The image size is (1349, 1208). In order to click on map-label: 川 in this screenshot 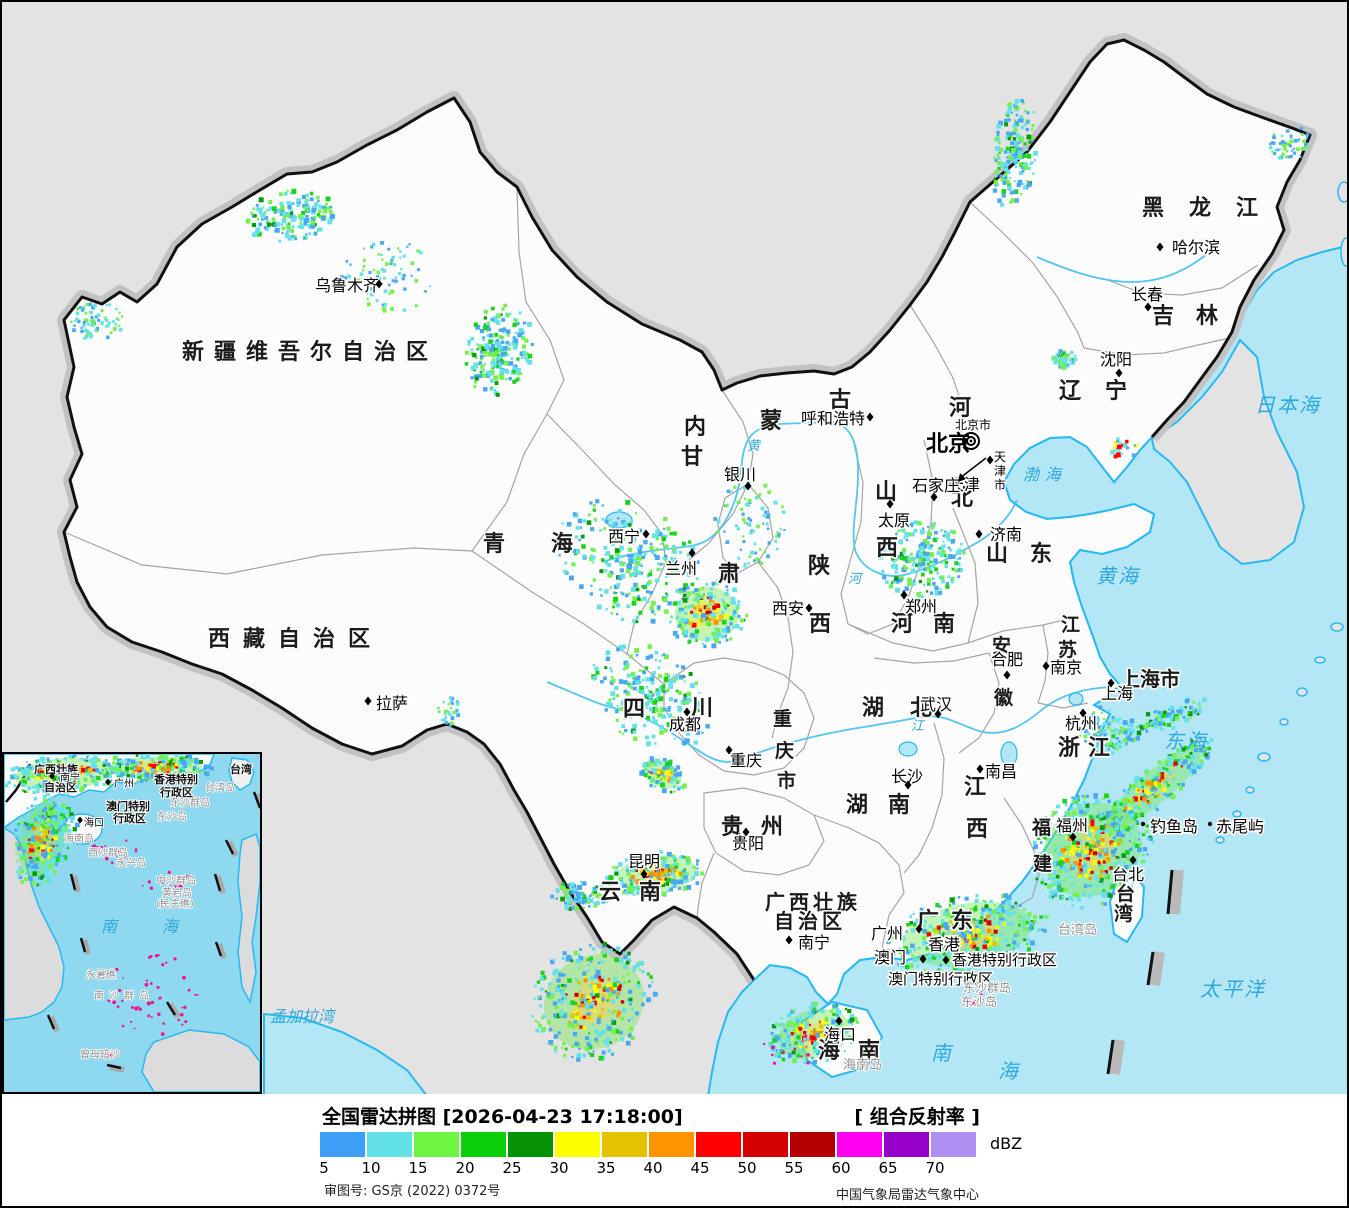, I will do `click(701, 708)`.